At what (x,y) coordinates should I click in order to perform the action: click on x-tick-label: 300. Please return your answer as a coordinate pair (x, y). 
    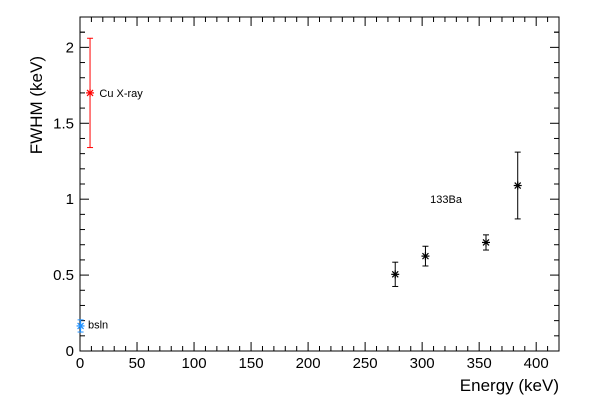
    Looking at the image, I should click on (422, 363).